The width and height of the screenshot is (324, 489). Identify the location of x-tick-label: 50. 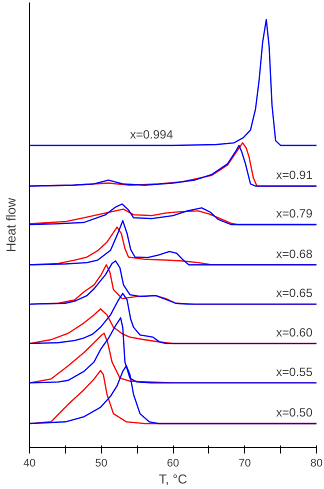
(101, 464).